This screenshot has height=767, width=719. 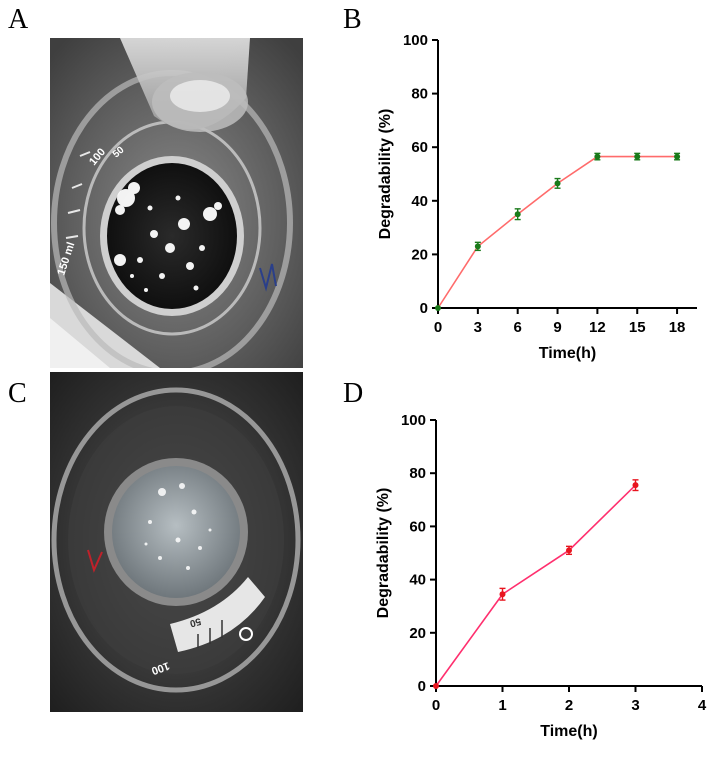 I want to click on panel-label-d: D, so click(x=353, y=393).